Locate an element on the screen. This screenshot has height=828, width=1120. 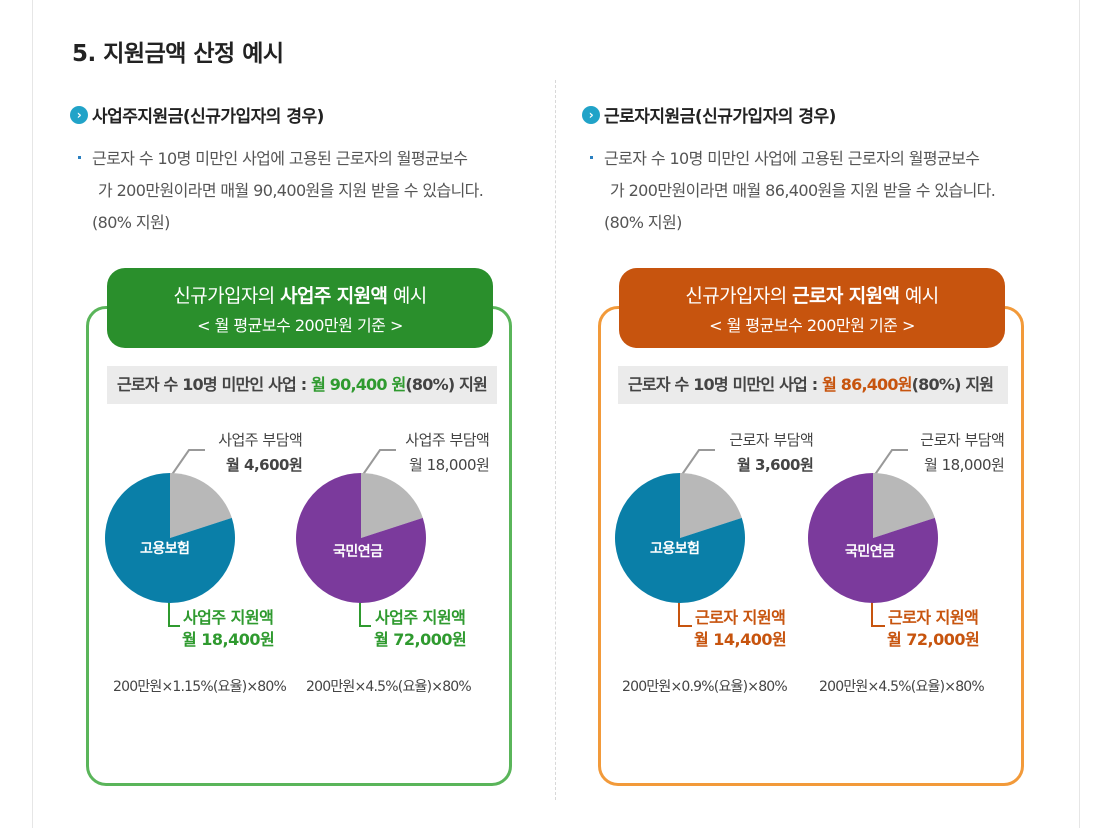
left-banner-suffix: 예시 is located at coordinates (407, 296).